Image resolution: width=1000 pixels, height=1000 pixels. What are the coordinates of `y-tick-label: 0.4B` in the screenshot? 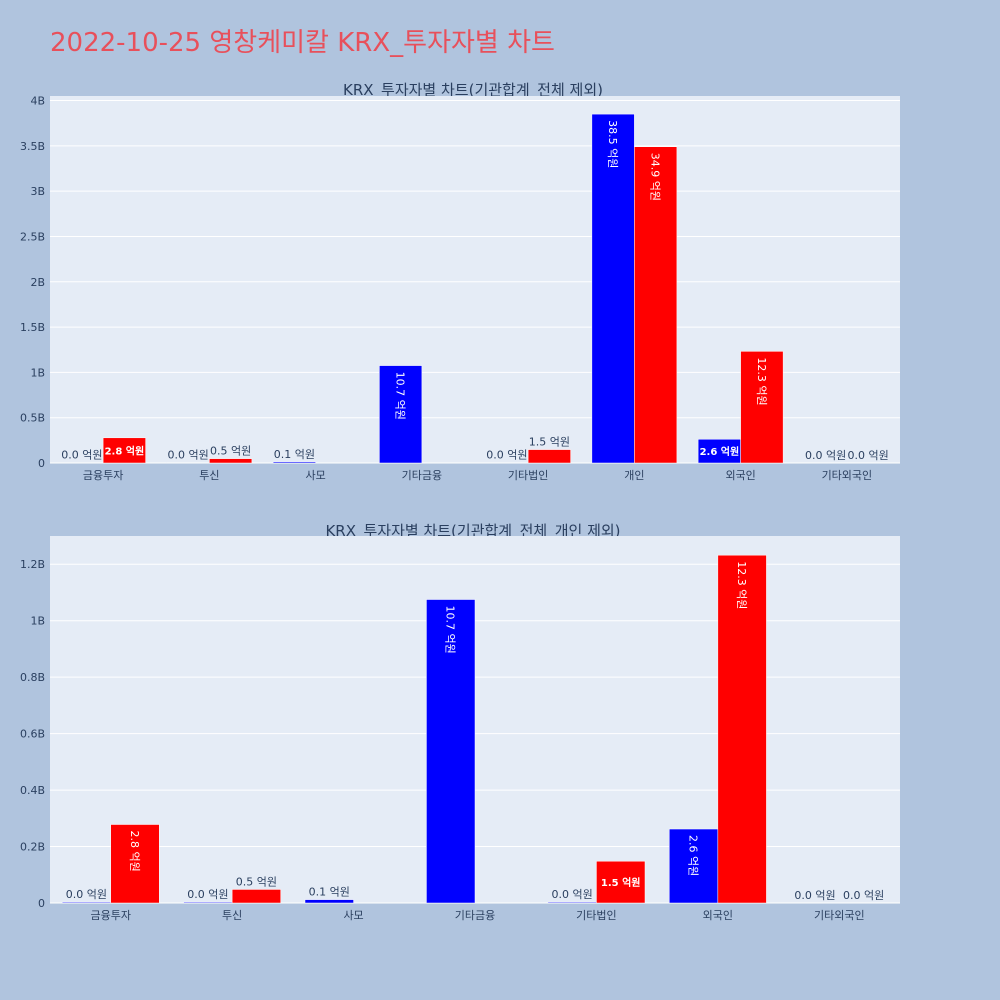 It's located at (32, 790).